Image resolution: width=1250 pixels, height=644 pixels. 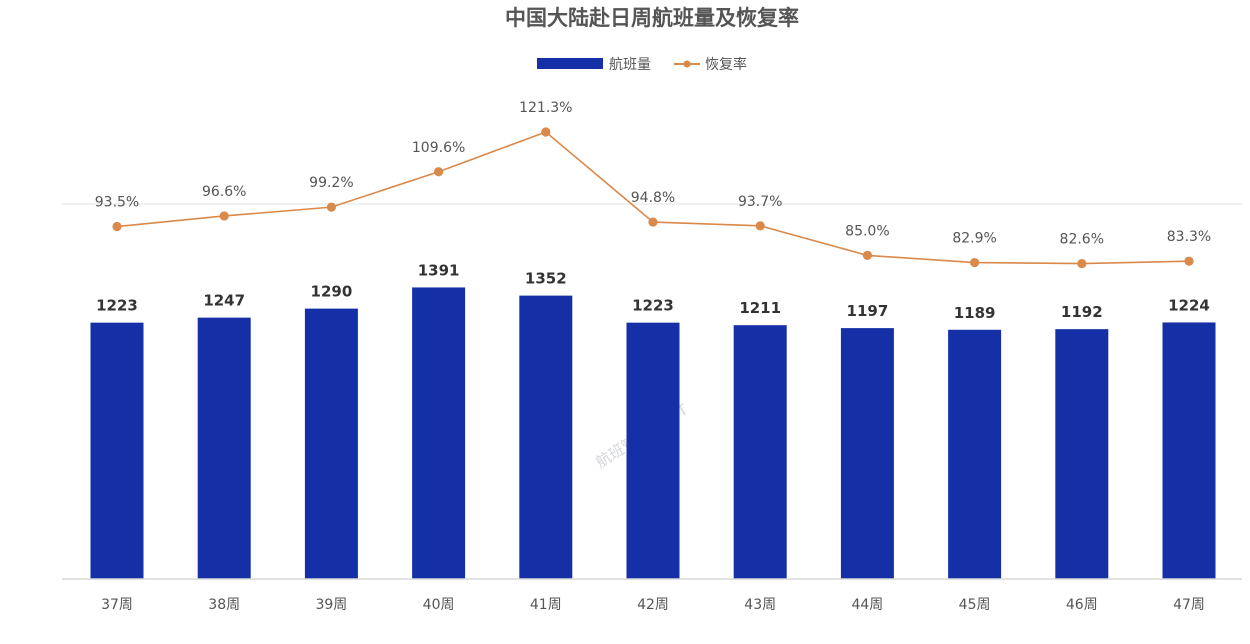 I want to click on x-tick-label: 46周, so click(x=1082, y=605).